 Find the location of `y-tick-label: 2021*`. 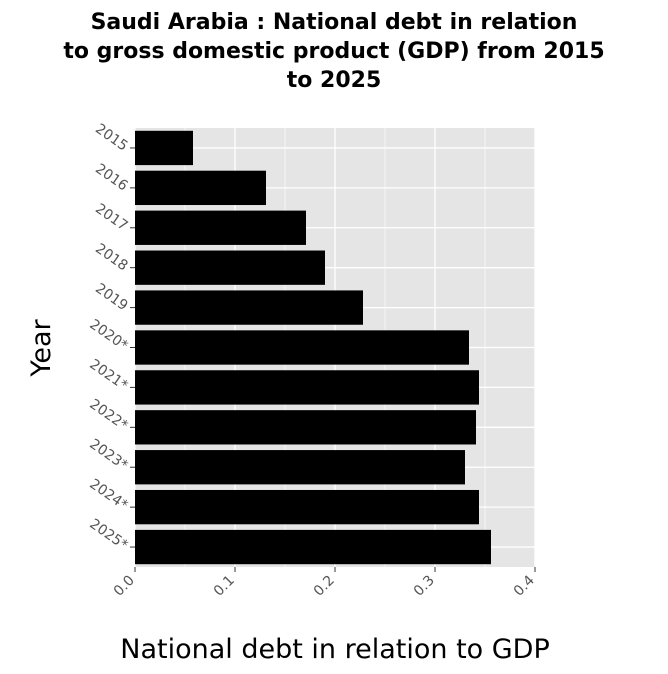

y-tick-label: 2021* is located at coordinates (108, 375).